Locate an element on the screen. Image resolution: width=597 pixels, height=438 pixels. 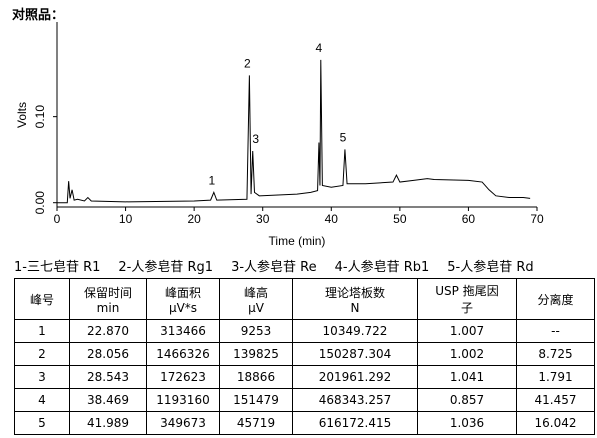
cell: 201961.292 is located at coordinates (355, 377).